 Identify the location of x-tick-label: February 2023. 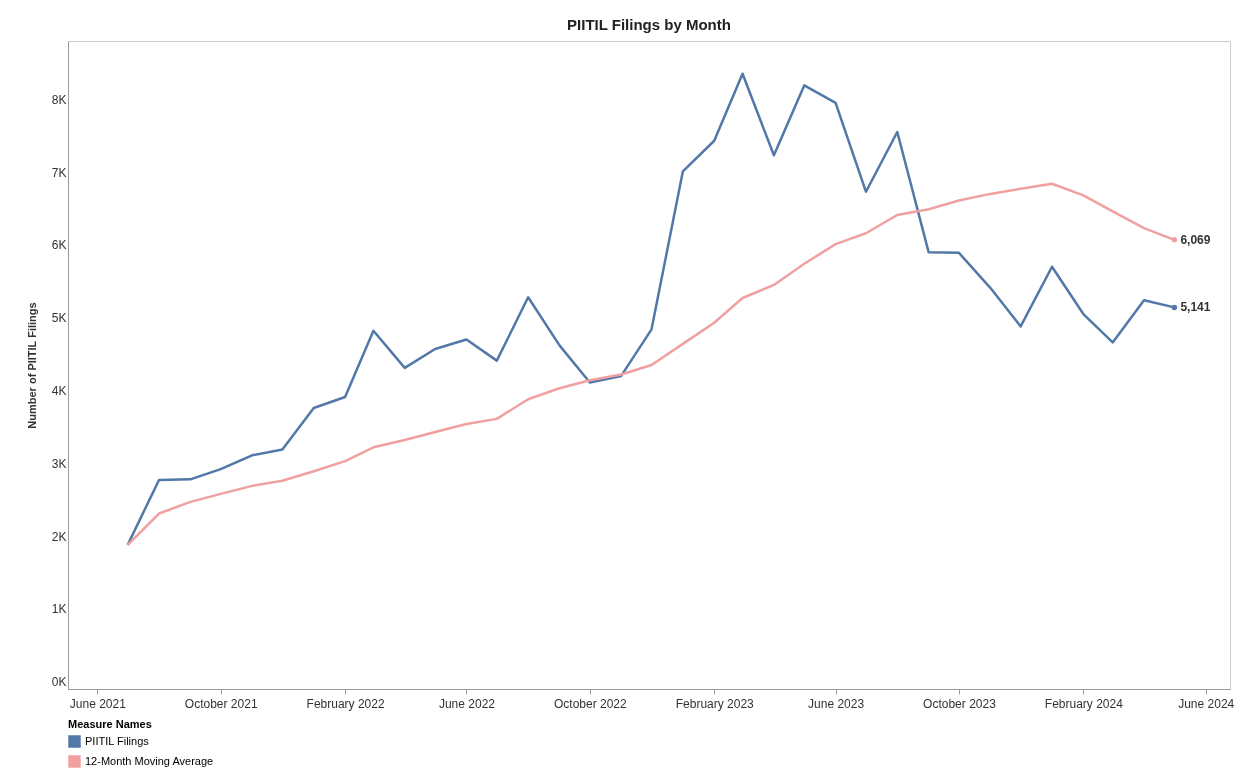
(715, 703).